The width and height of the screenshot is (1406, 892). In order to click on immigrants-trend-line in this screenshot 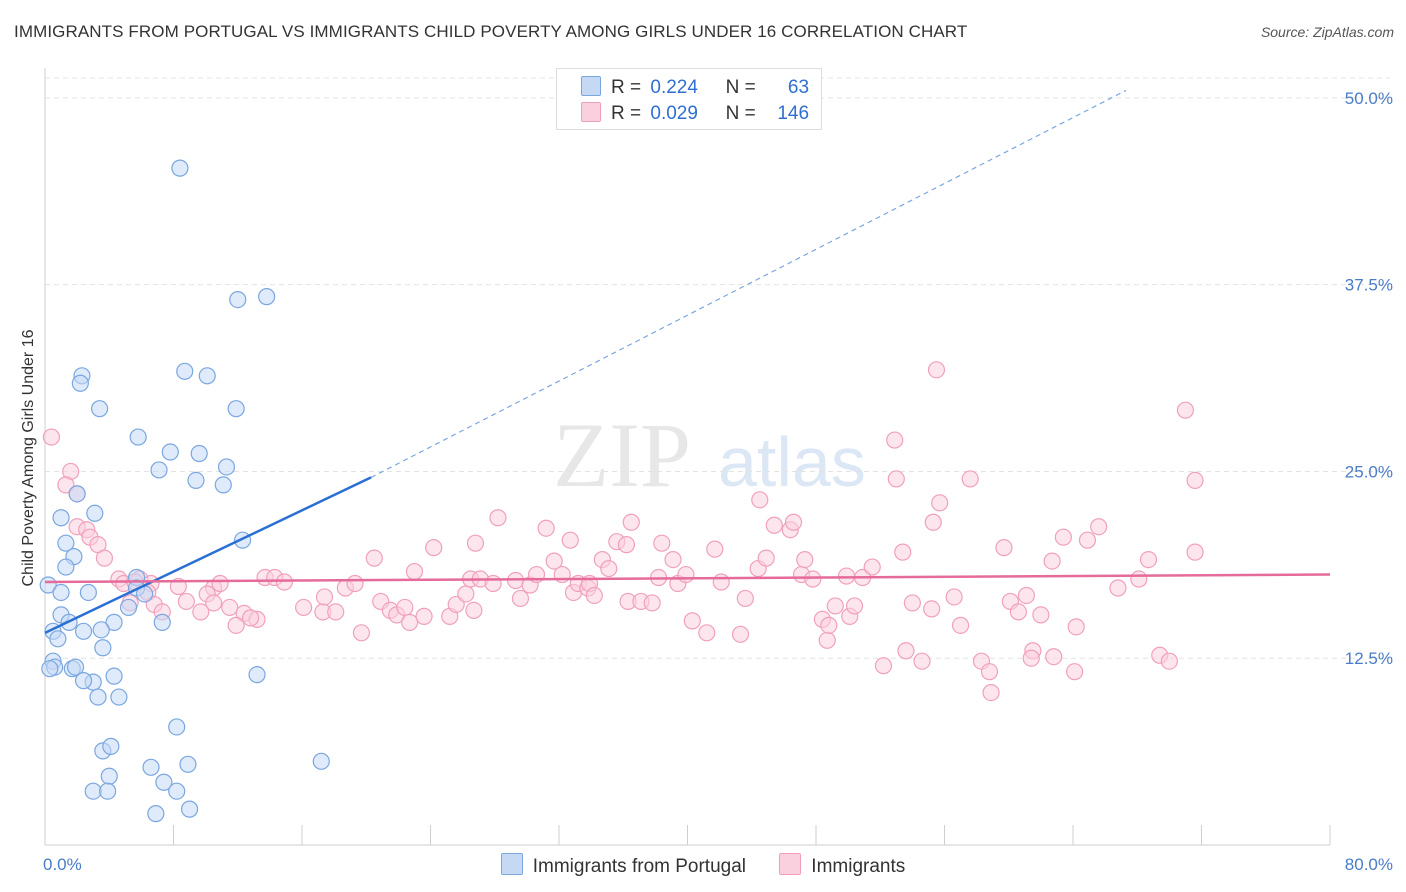, I will do `click(687, 578)`.